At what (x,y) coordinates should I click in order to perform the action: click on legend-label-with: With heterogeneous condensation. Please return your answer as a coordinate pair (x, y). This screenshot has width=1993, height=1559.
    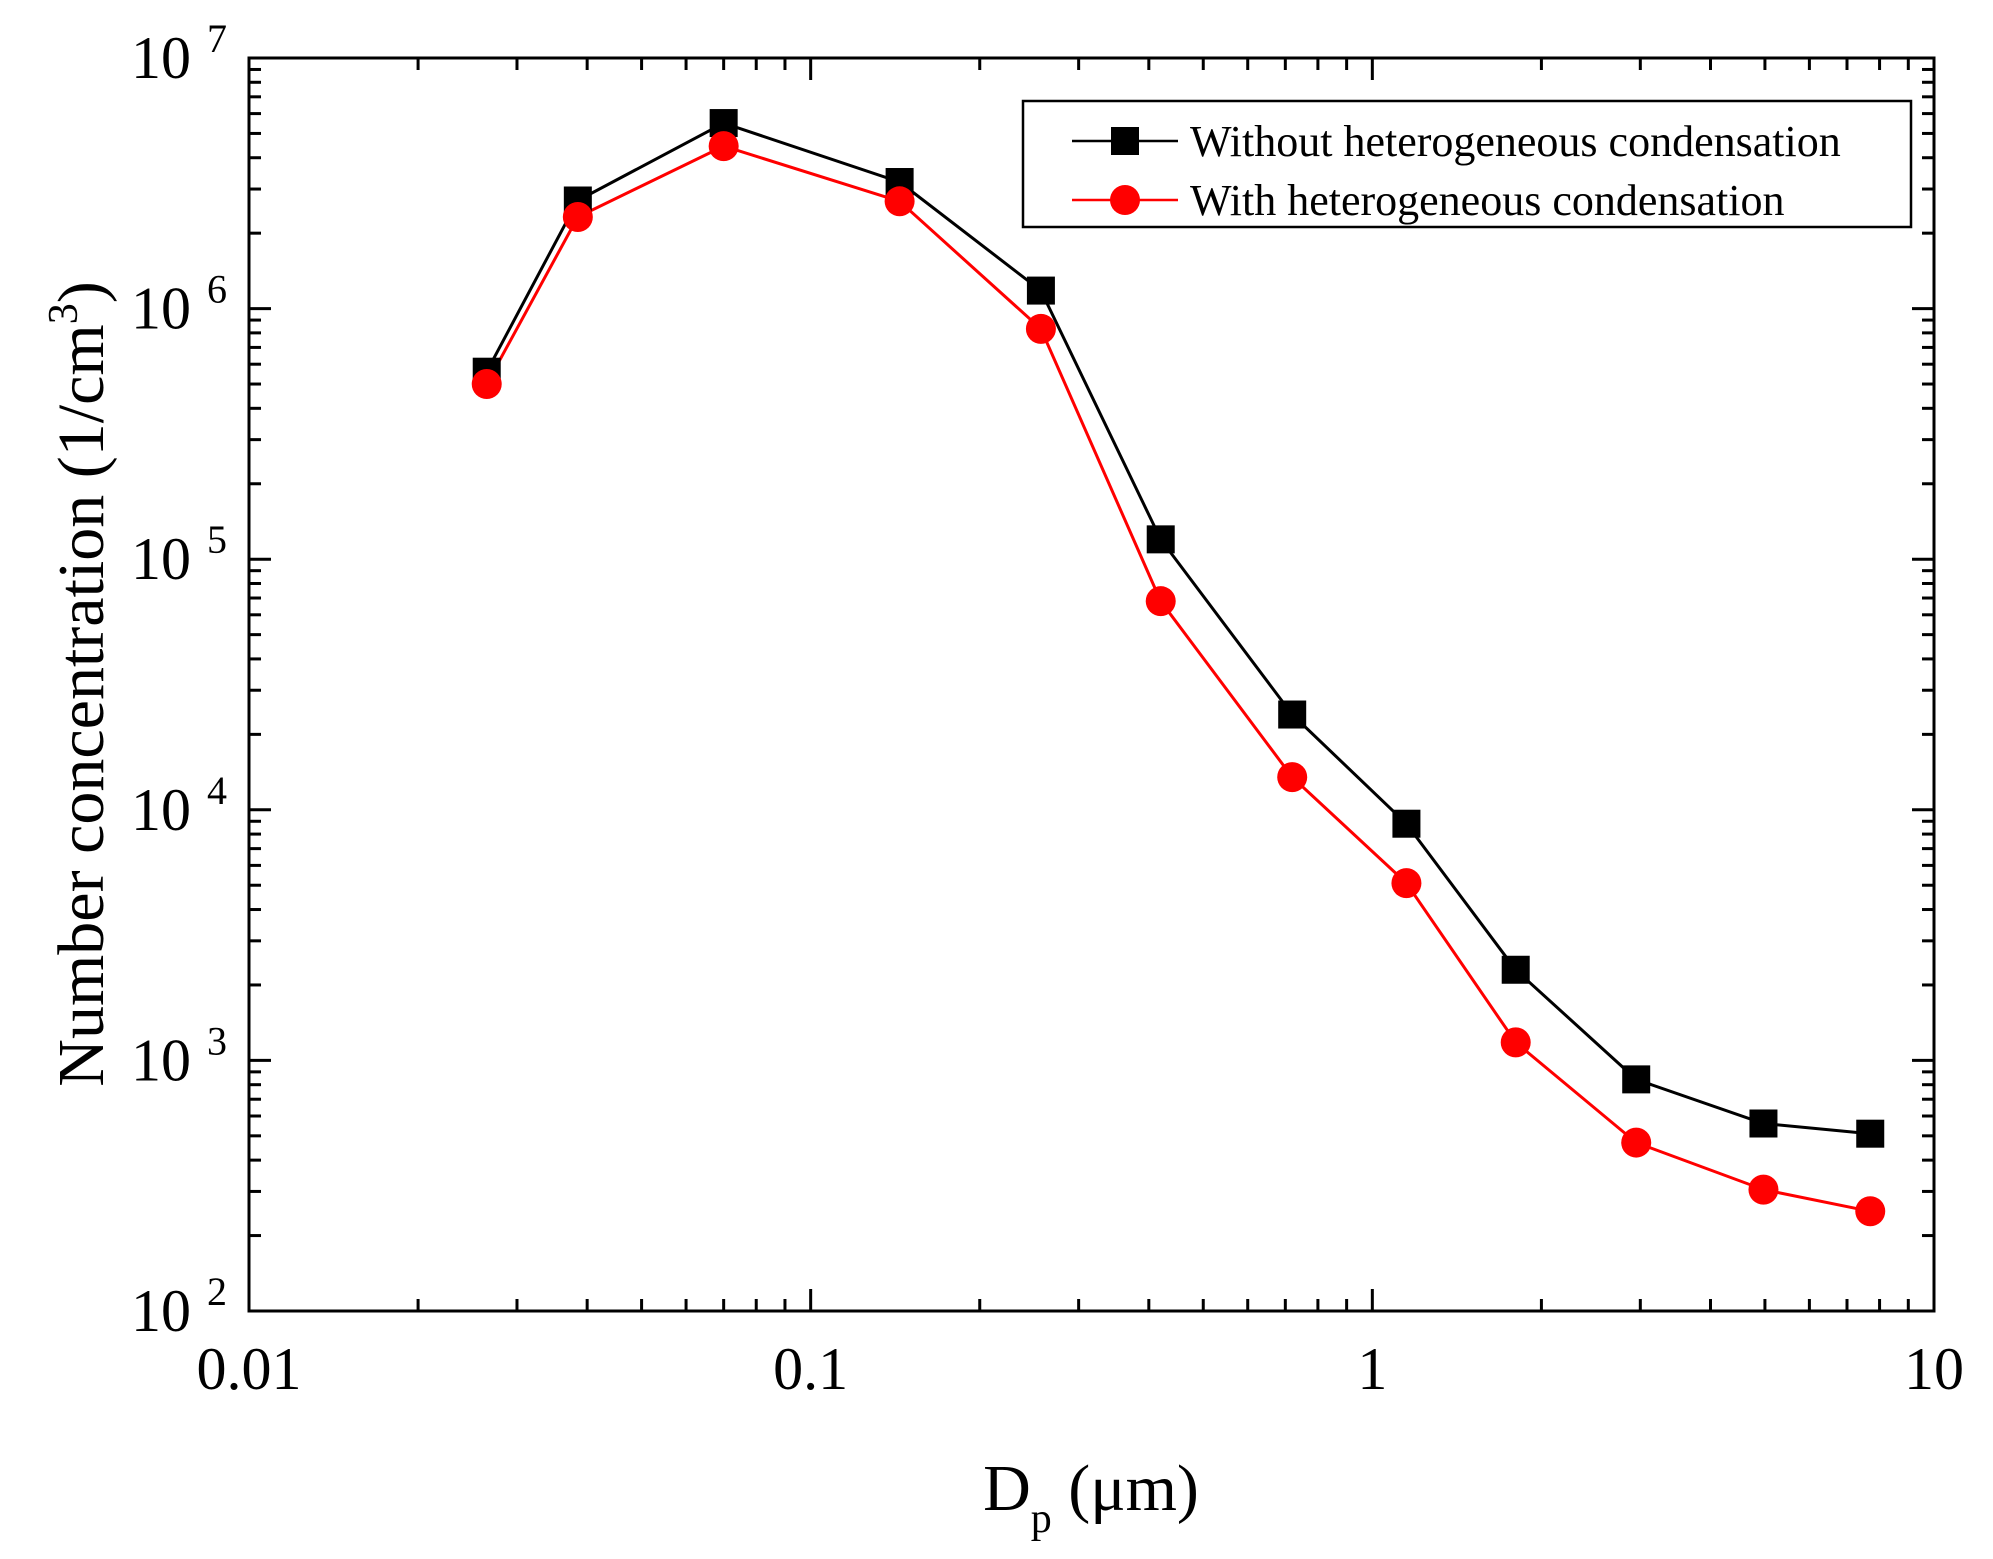
    Looking at the image, I should click on (1487, 200).